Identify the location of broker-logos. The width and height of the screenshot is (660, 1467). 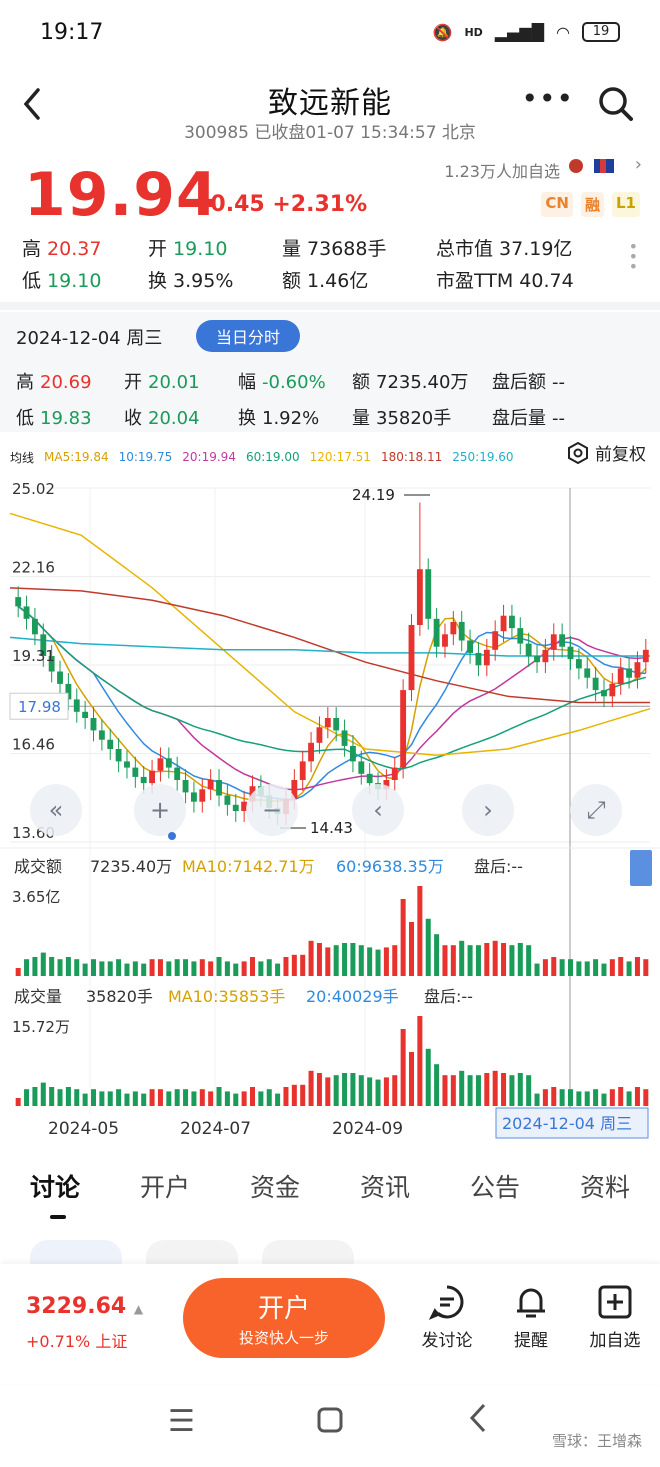
(592, 166).